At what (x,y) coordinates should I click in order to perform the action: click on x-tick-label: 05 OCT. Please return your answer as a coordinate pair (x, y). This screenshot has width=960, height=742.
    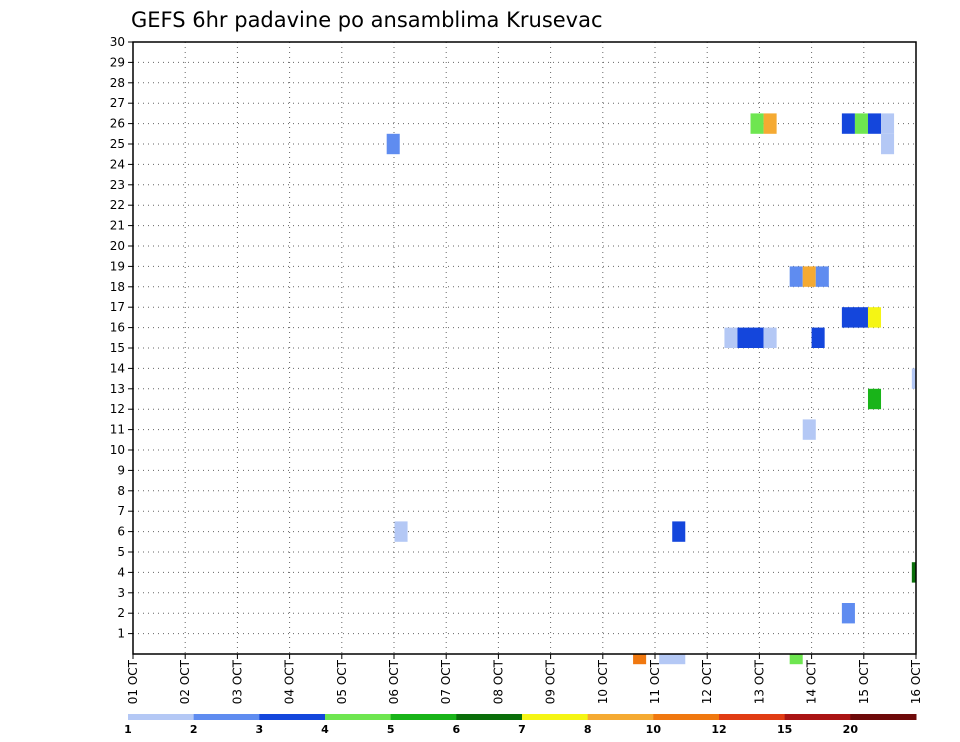
    Looking at the image, I should click on (342, 681).